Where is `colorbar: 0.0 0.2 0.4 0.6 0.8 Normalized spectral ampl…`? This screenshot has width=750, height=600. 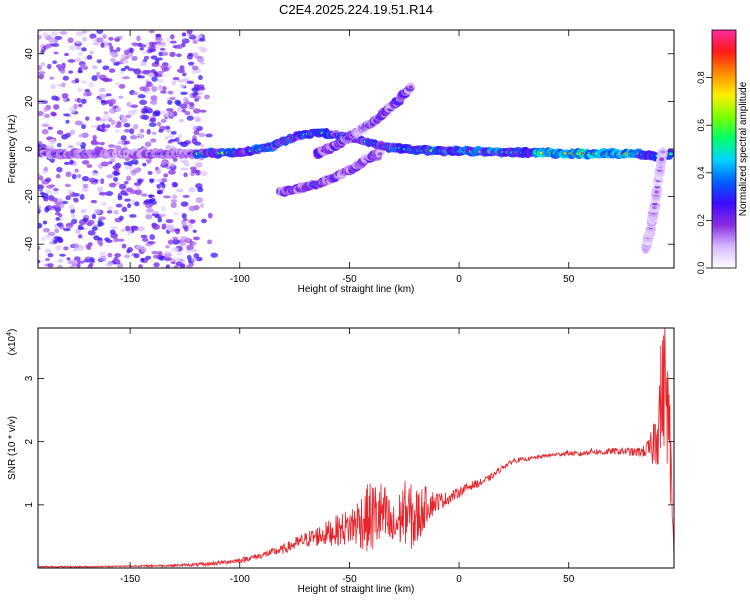
colorbar: 0.0 0.2 0.4 0.6 0.8 Normalized spectral ampl… is located at coordinates (722, 152).